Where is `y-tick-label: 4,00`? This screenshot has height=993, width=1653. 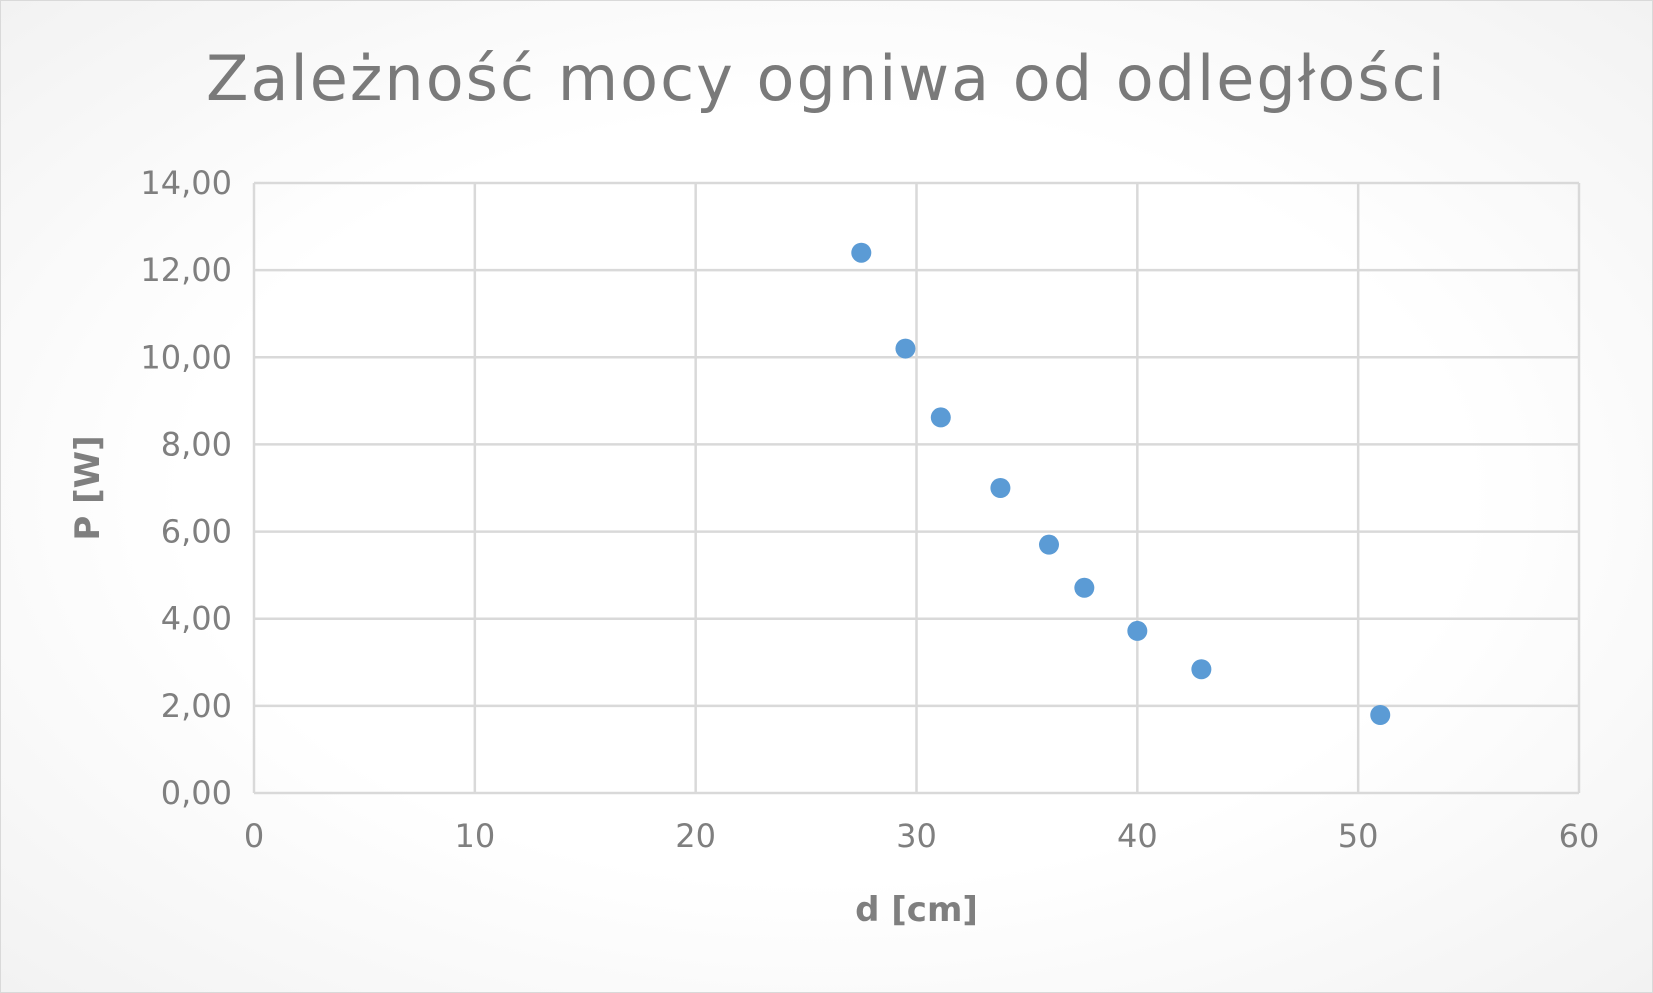 y-tick-label: 4,00 is located at coordinates (196, 619).